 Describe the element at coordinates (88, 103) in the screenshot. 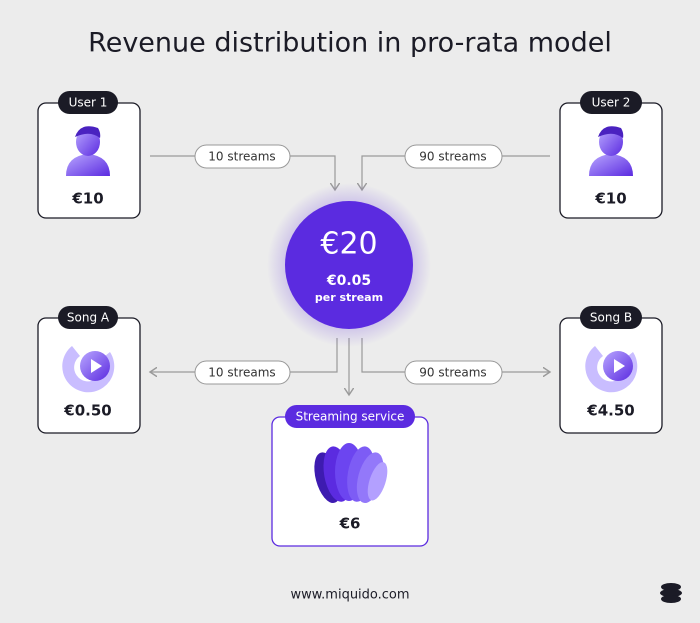

I see `node-label: User 1` at that location.